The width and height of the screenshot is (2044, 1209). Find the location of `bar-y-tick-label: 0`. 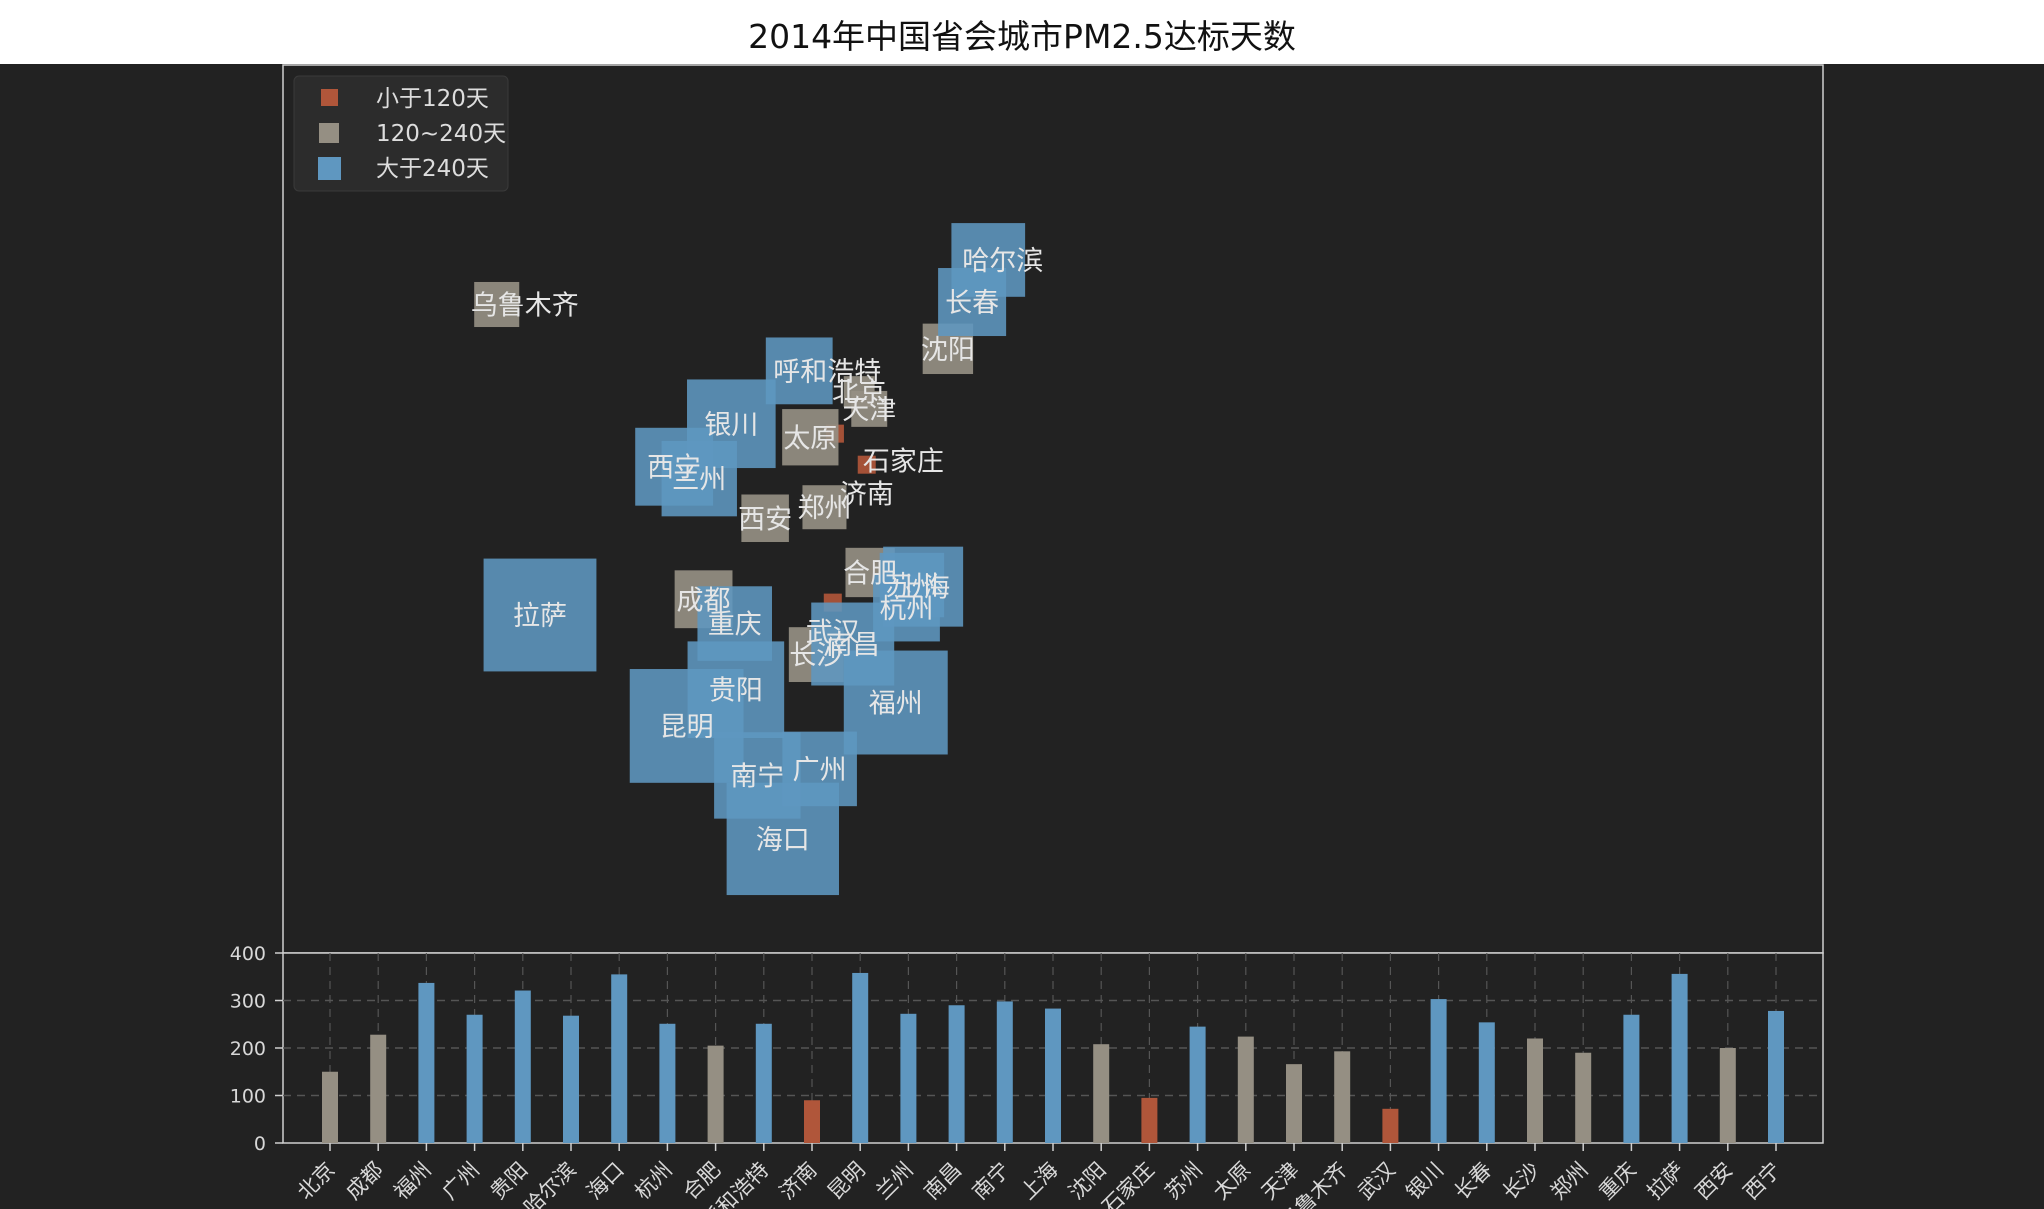

bar-y-tick-label: 0 is located at coordinates (260, 1144).